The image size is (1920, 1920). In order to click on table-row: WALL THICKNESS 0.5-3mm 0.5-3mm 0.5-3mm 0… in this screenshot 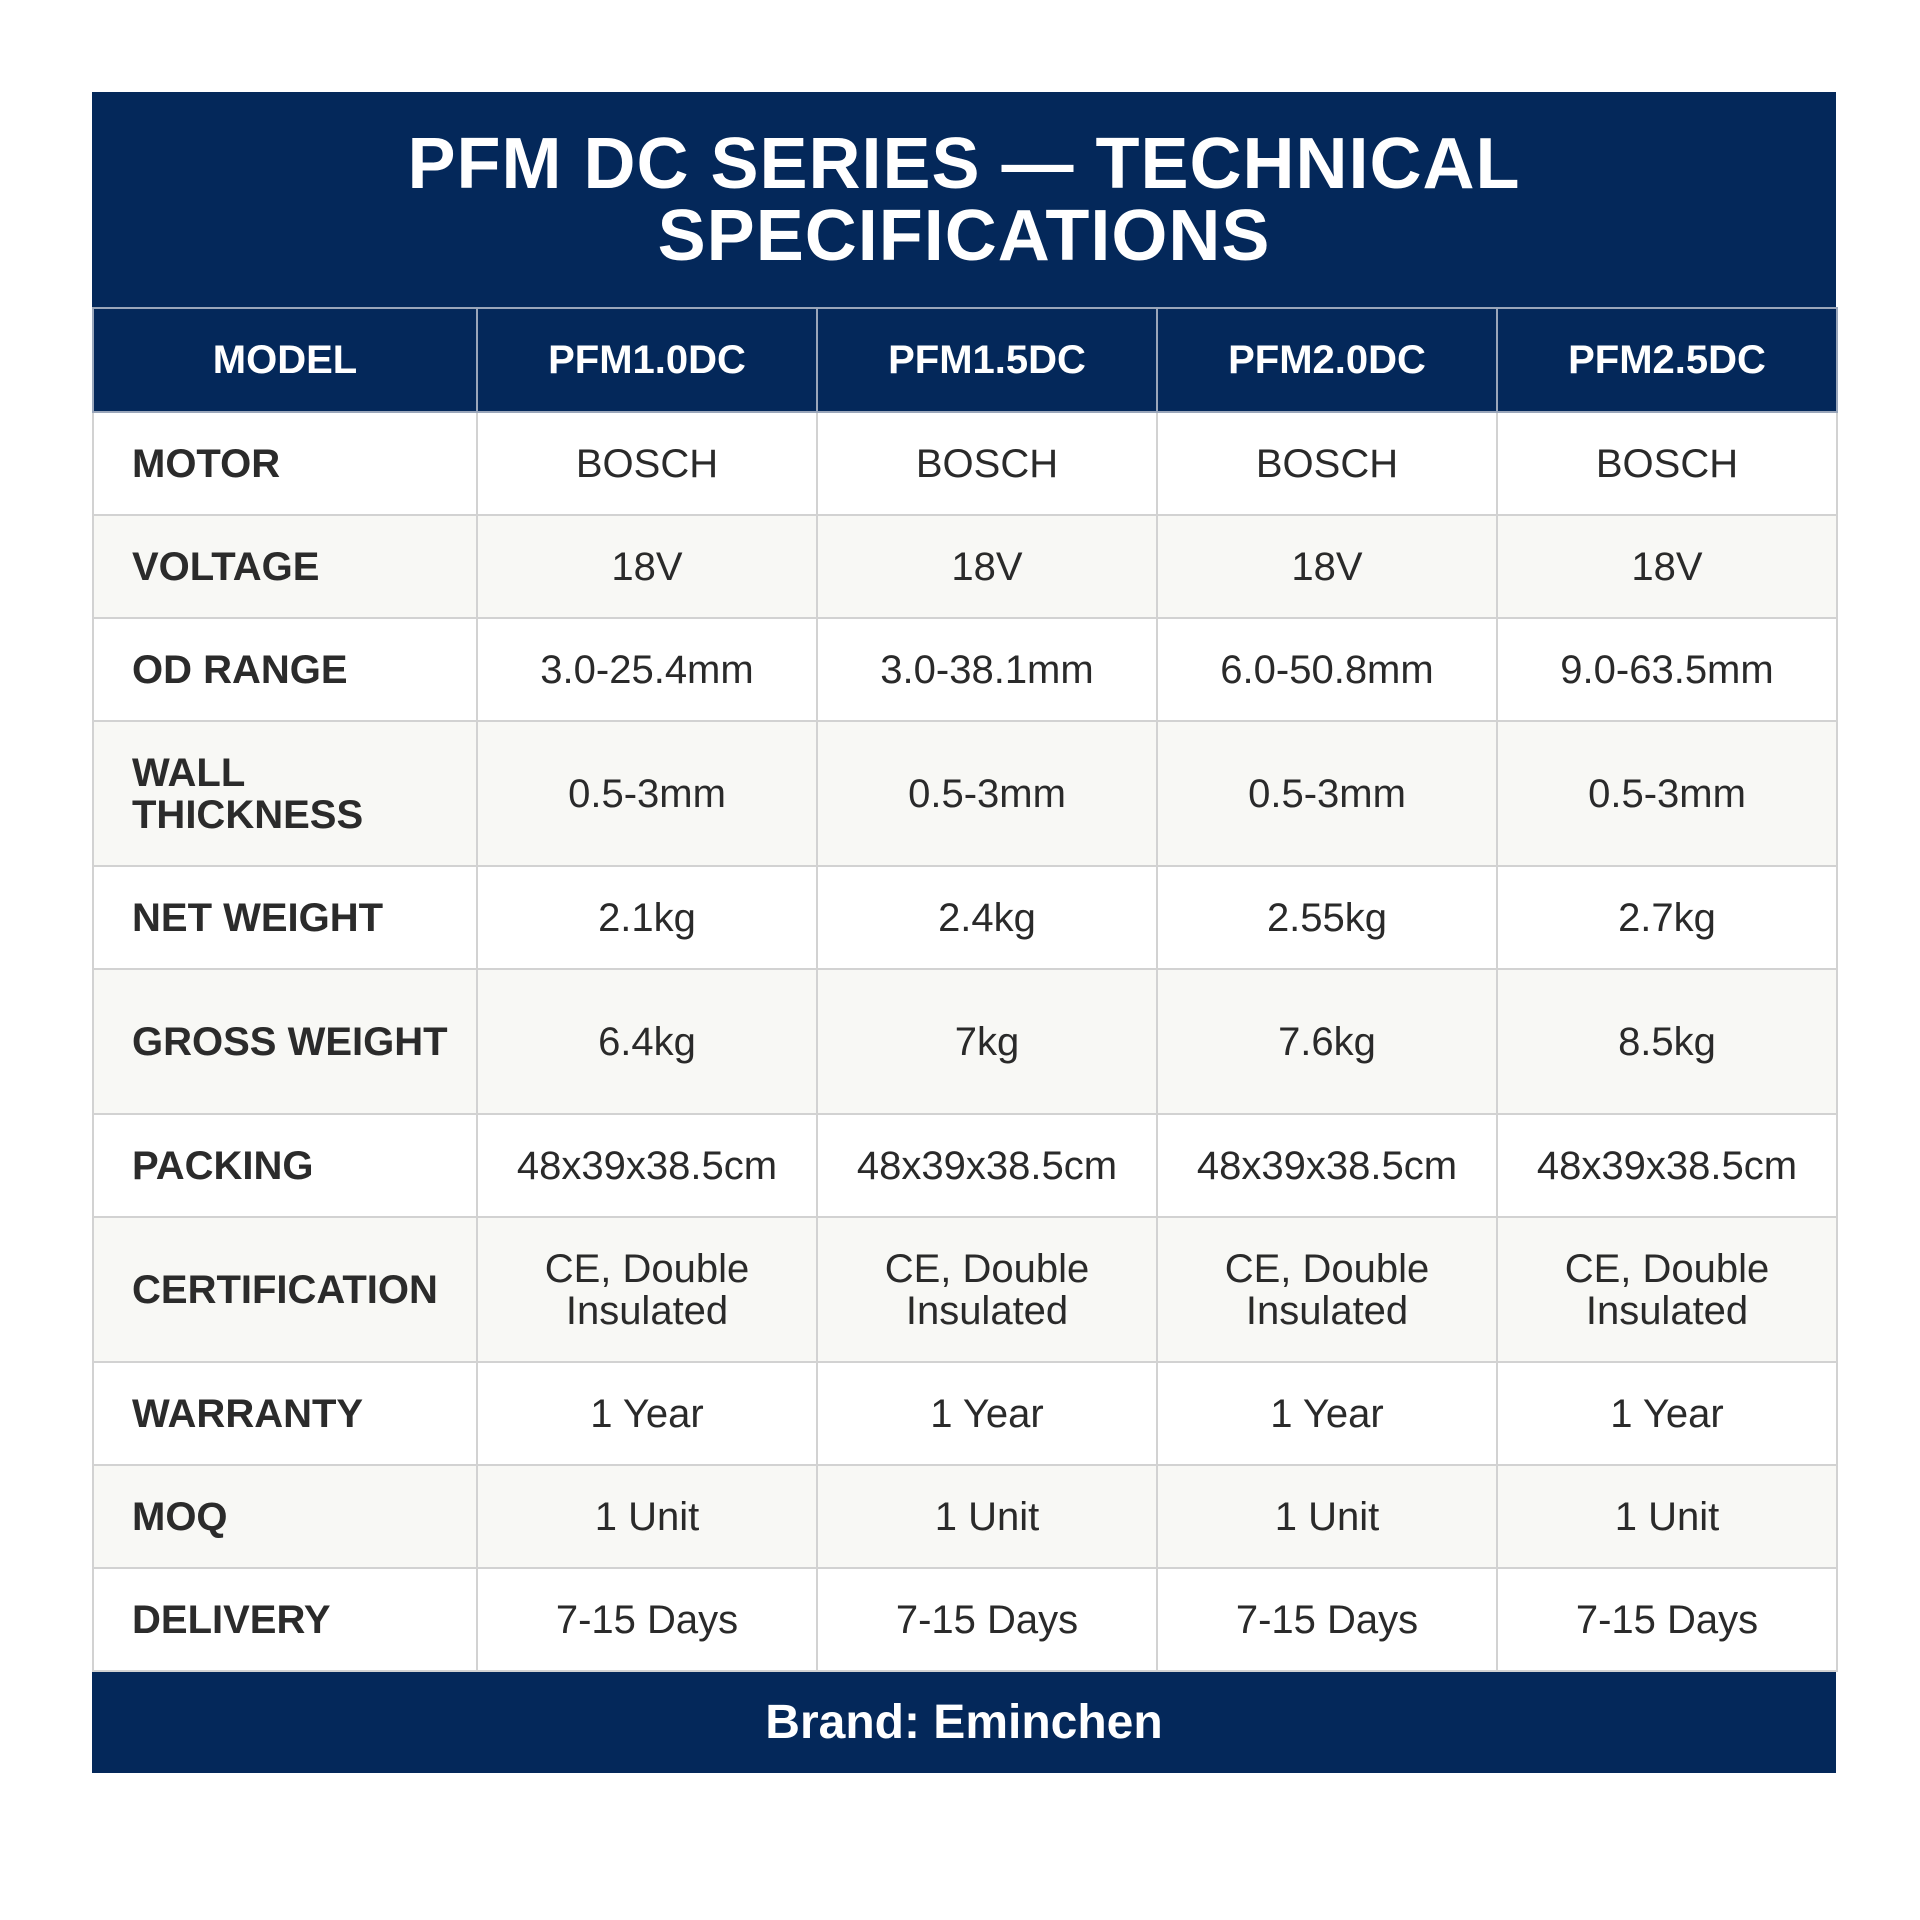, I will do `click(965, 793)`.